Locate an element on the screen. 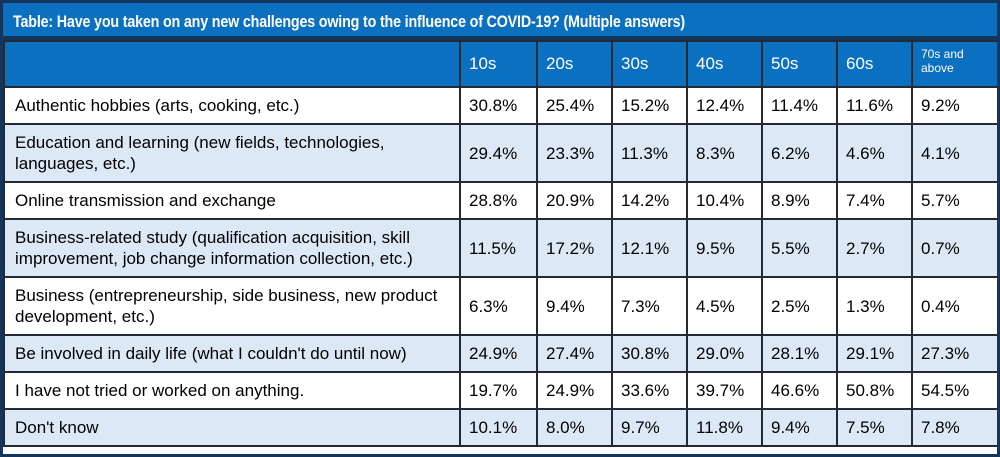 This screenshot has height=457, width=1000. value-cell: 20.9% is located at coordinates (574, 200).